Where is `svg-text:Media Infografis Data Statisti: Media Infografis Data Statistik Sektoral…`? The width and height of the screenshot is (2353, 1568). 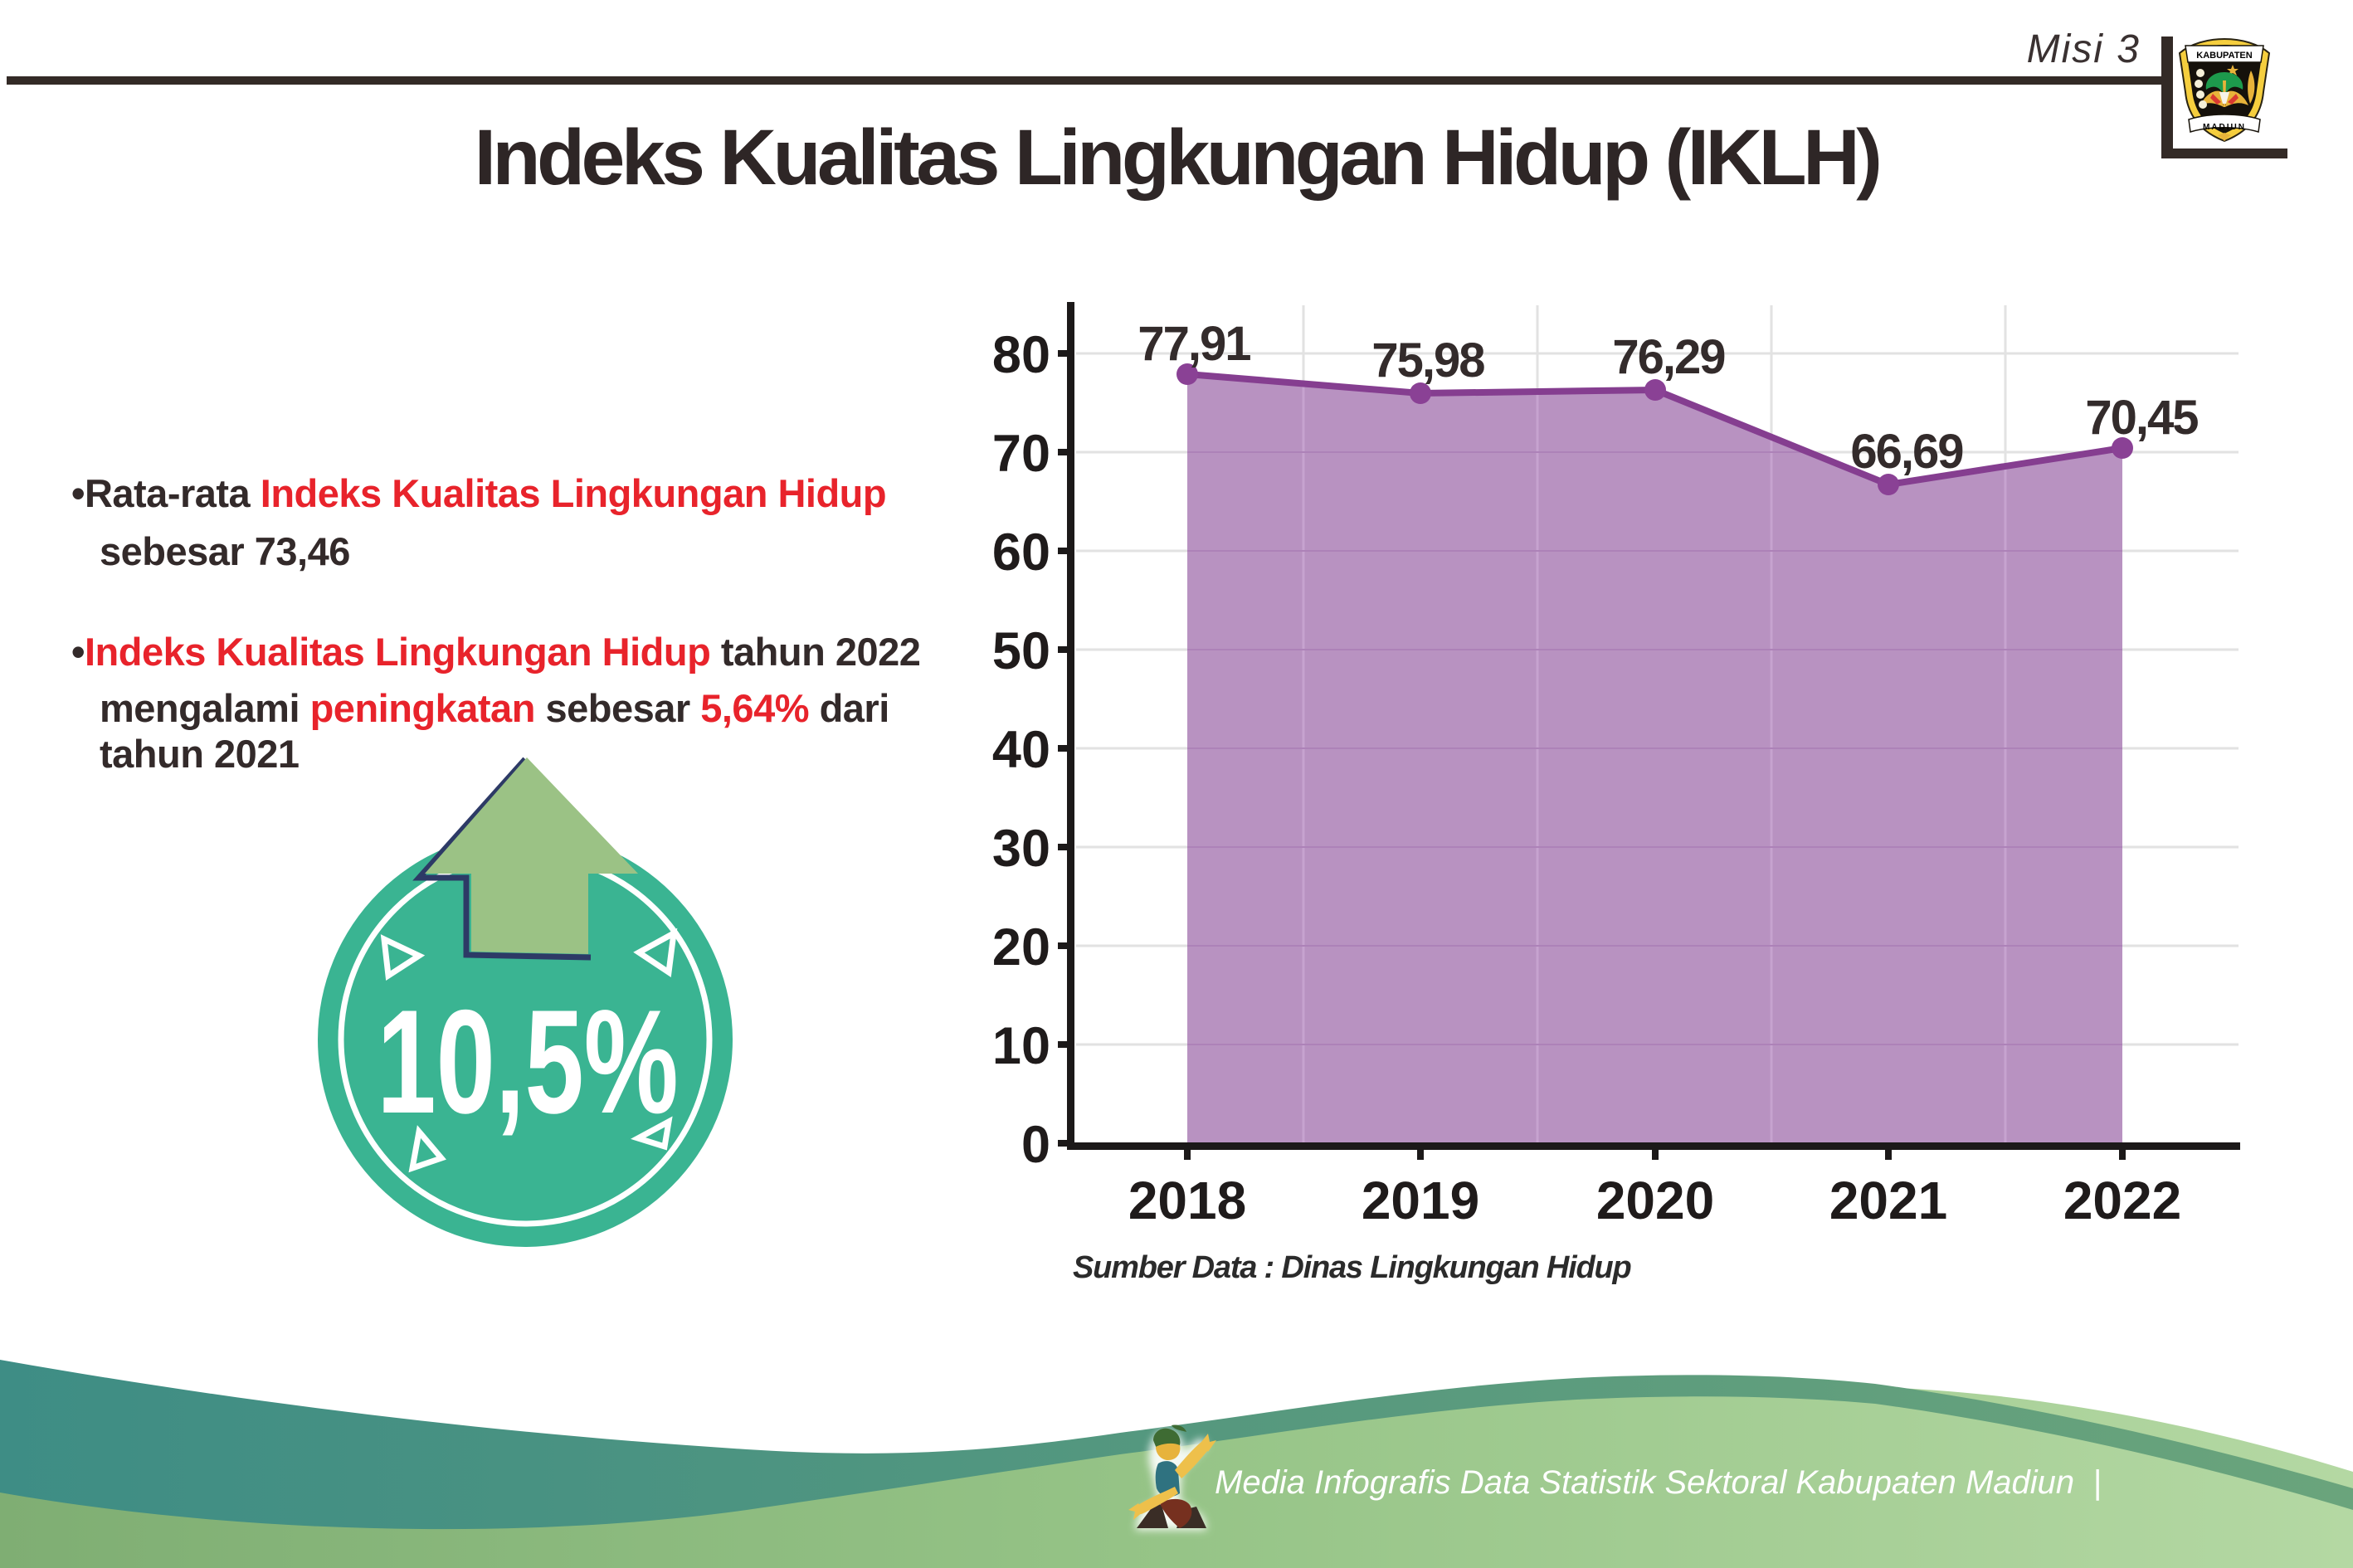 svg-text:Media Infografis Data Statisti: Media Infografis Data Statistik Sektoral… is located at coordinates (1658, 1482).